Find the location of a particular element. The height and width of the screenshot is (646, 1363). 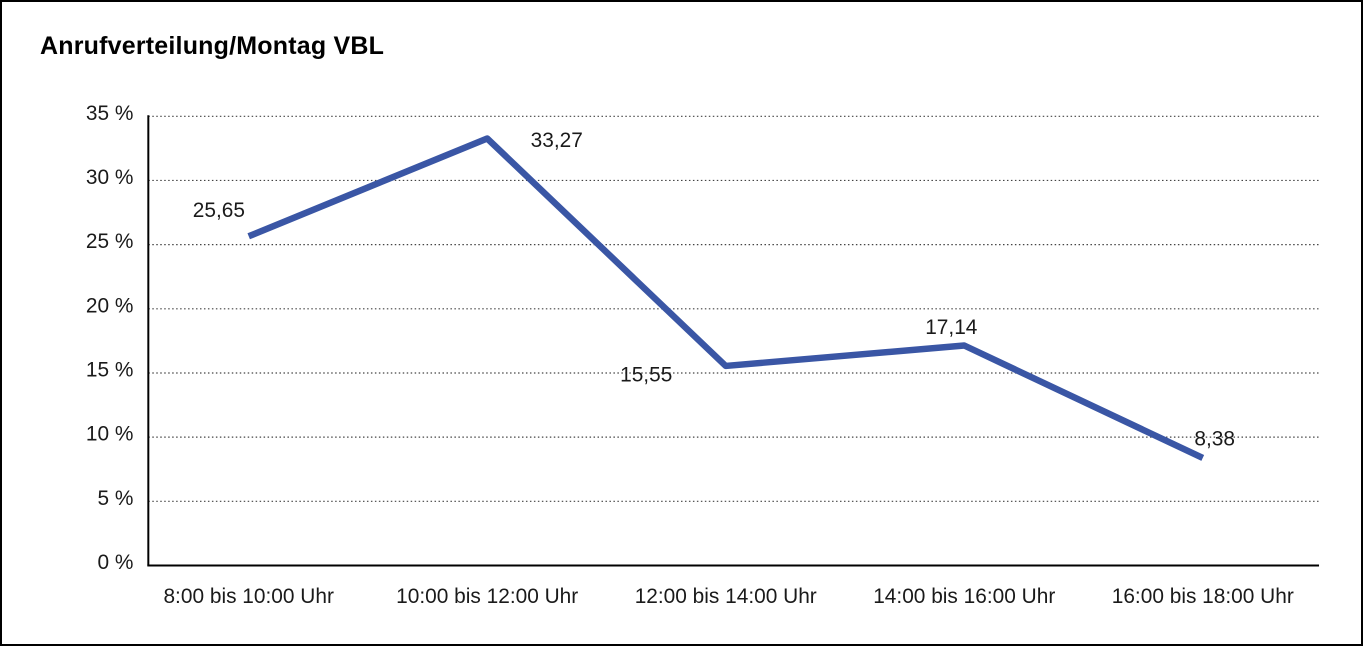

chart-title: Anrufverteilung/Montag VBL is located at coordinates (212, 46).